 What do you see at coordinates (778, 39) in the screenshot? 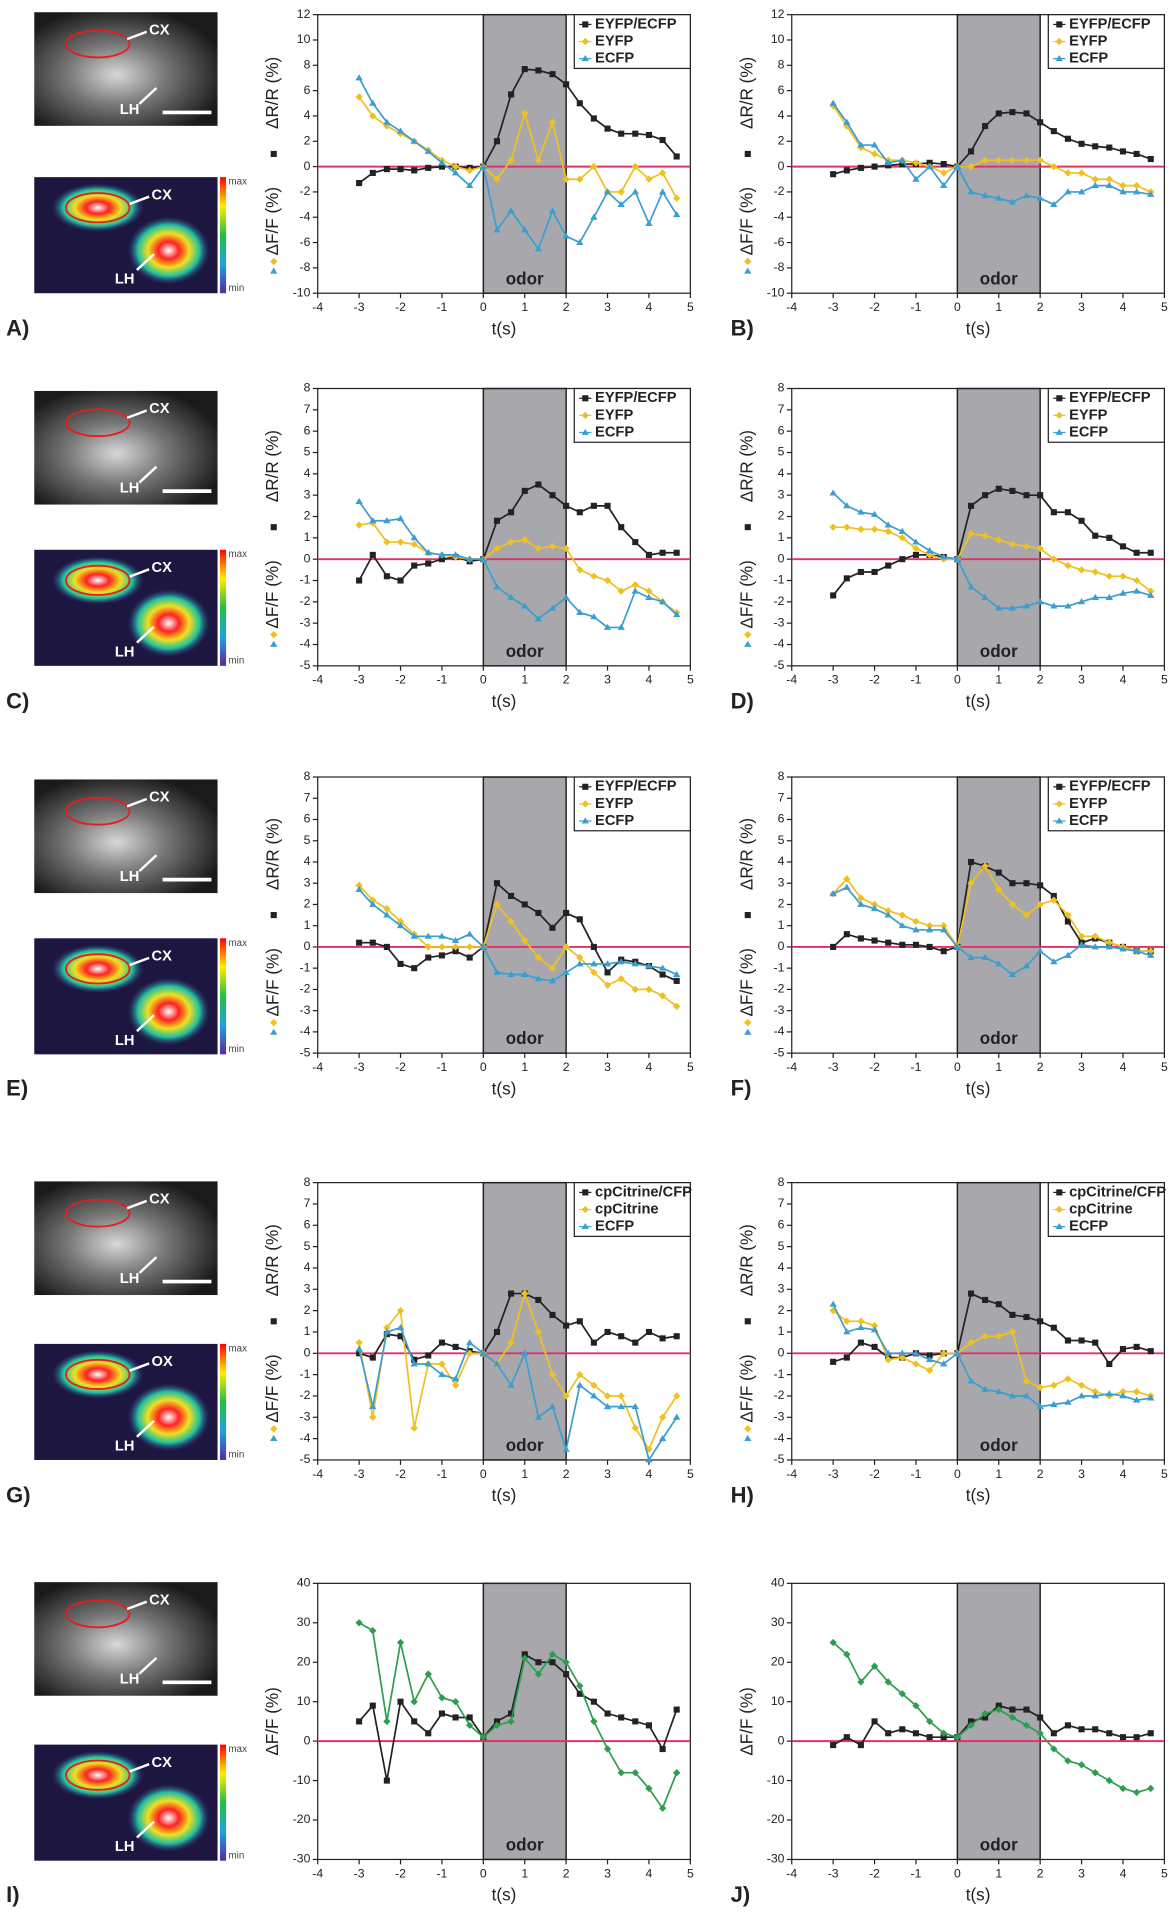
I see `y-tick-label: 10` at bounding box center [778, 39].